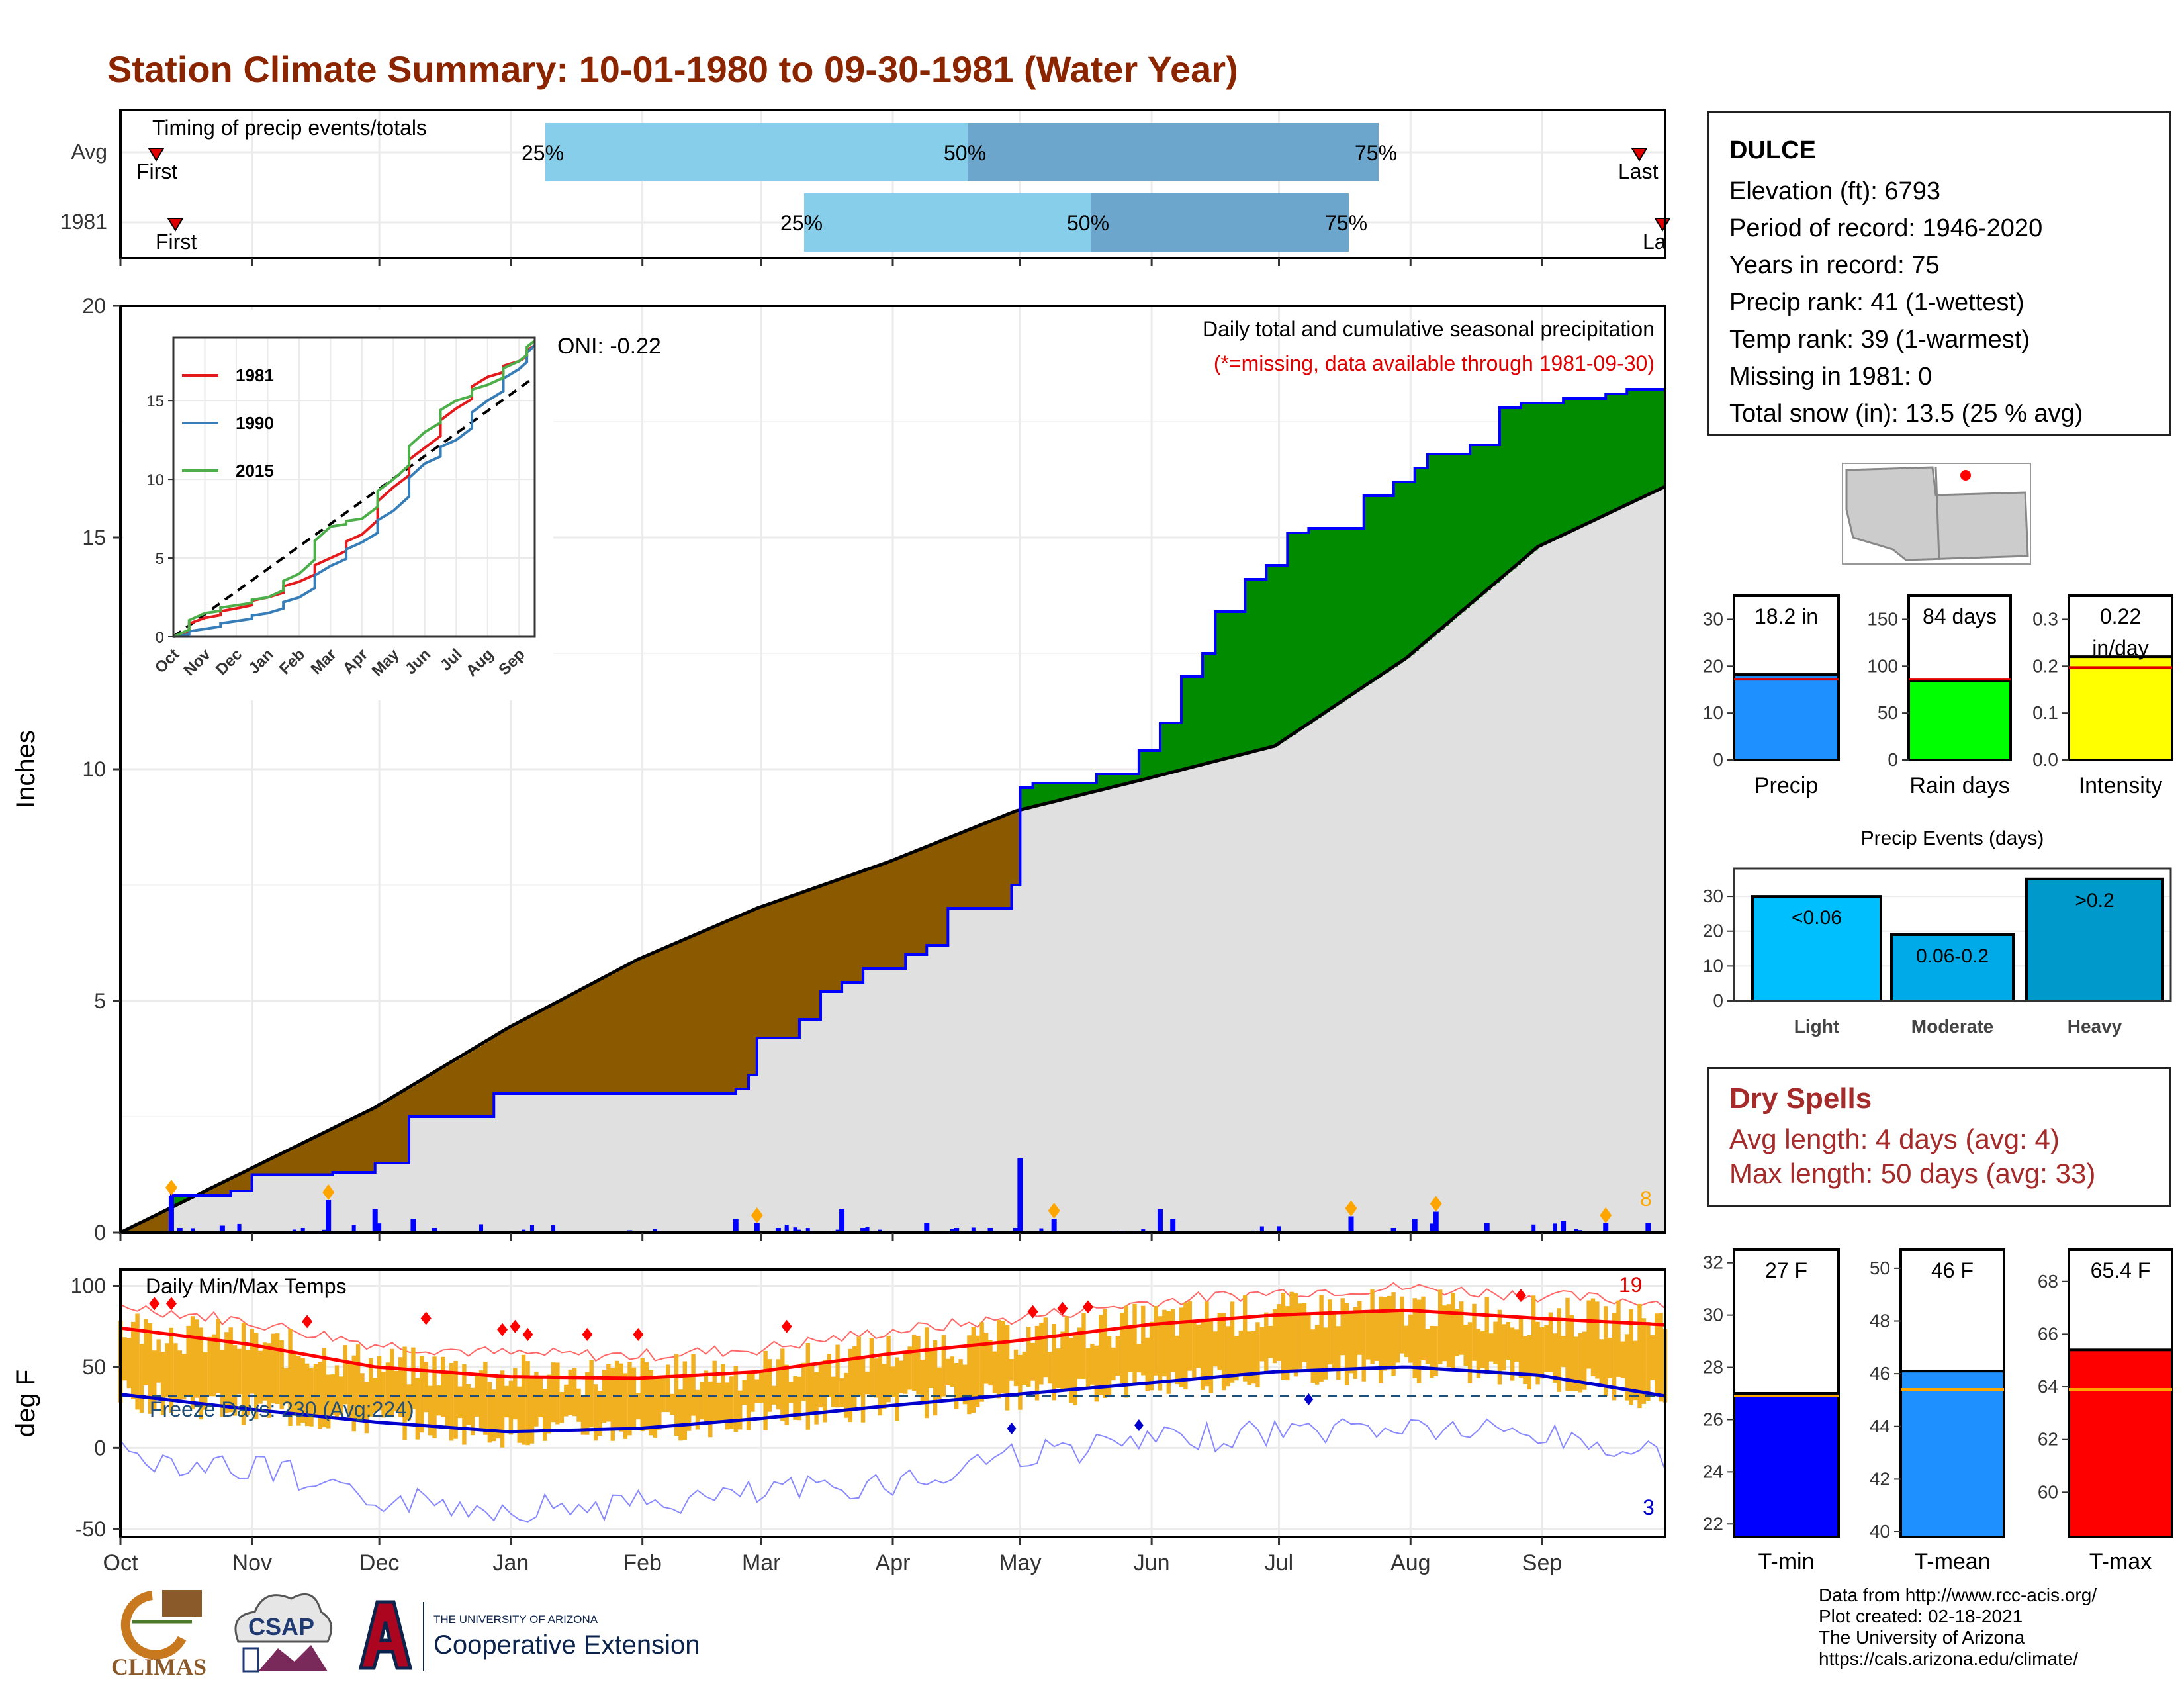  I want to click on csap-logo: CSAP, so click(283, 1633).